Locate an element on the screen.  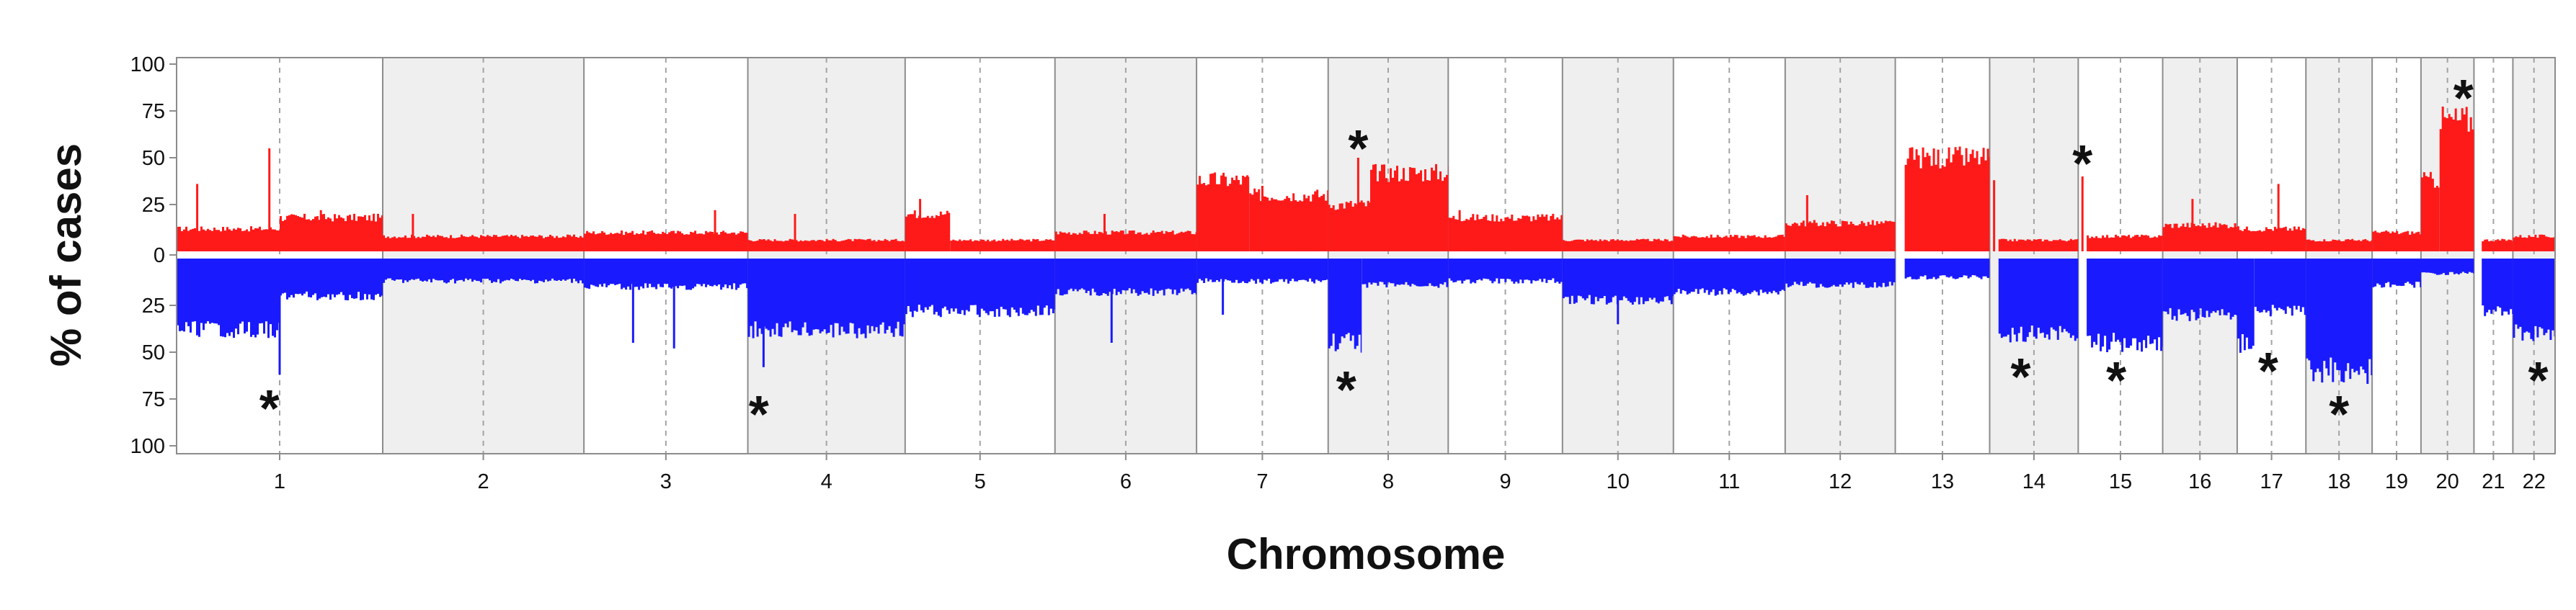
gain-segment-chr13 is located at coordinates (1947, 198).